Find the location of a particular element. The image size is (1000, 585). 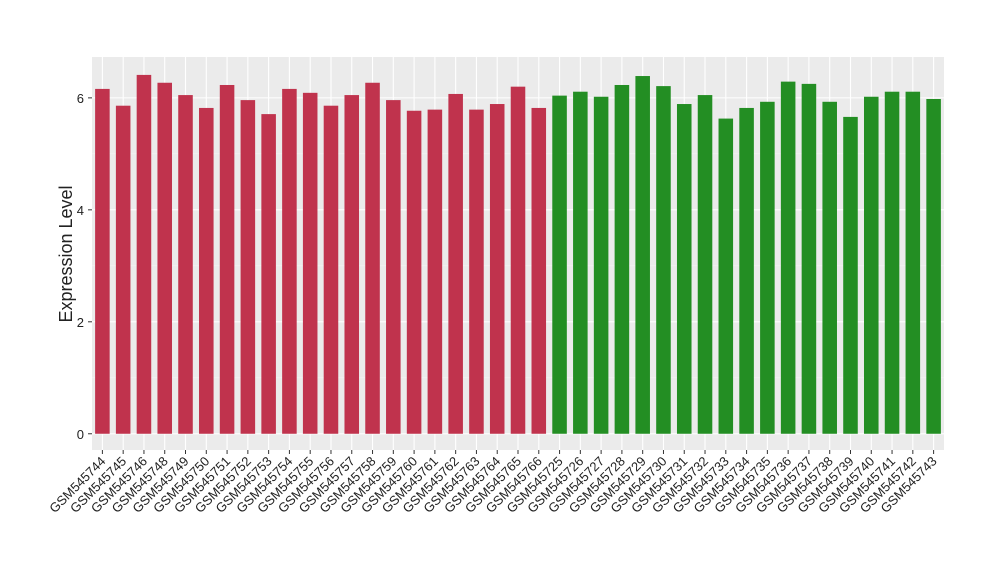

y-tick-label: 6 is located at coordinates (80, 98).